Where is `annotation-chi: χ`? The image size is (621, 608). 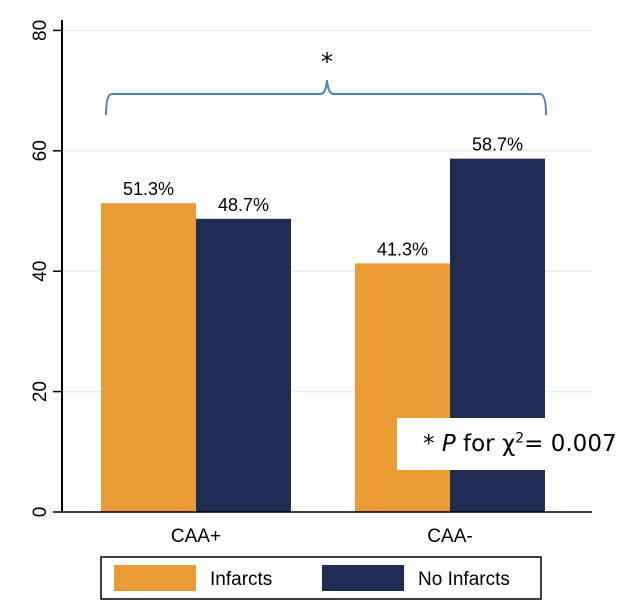 annotation-chi: χ is located at coordinates (508, 444).